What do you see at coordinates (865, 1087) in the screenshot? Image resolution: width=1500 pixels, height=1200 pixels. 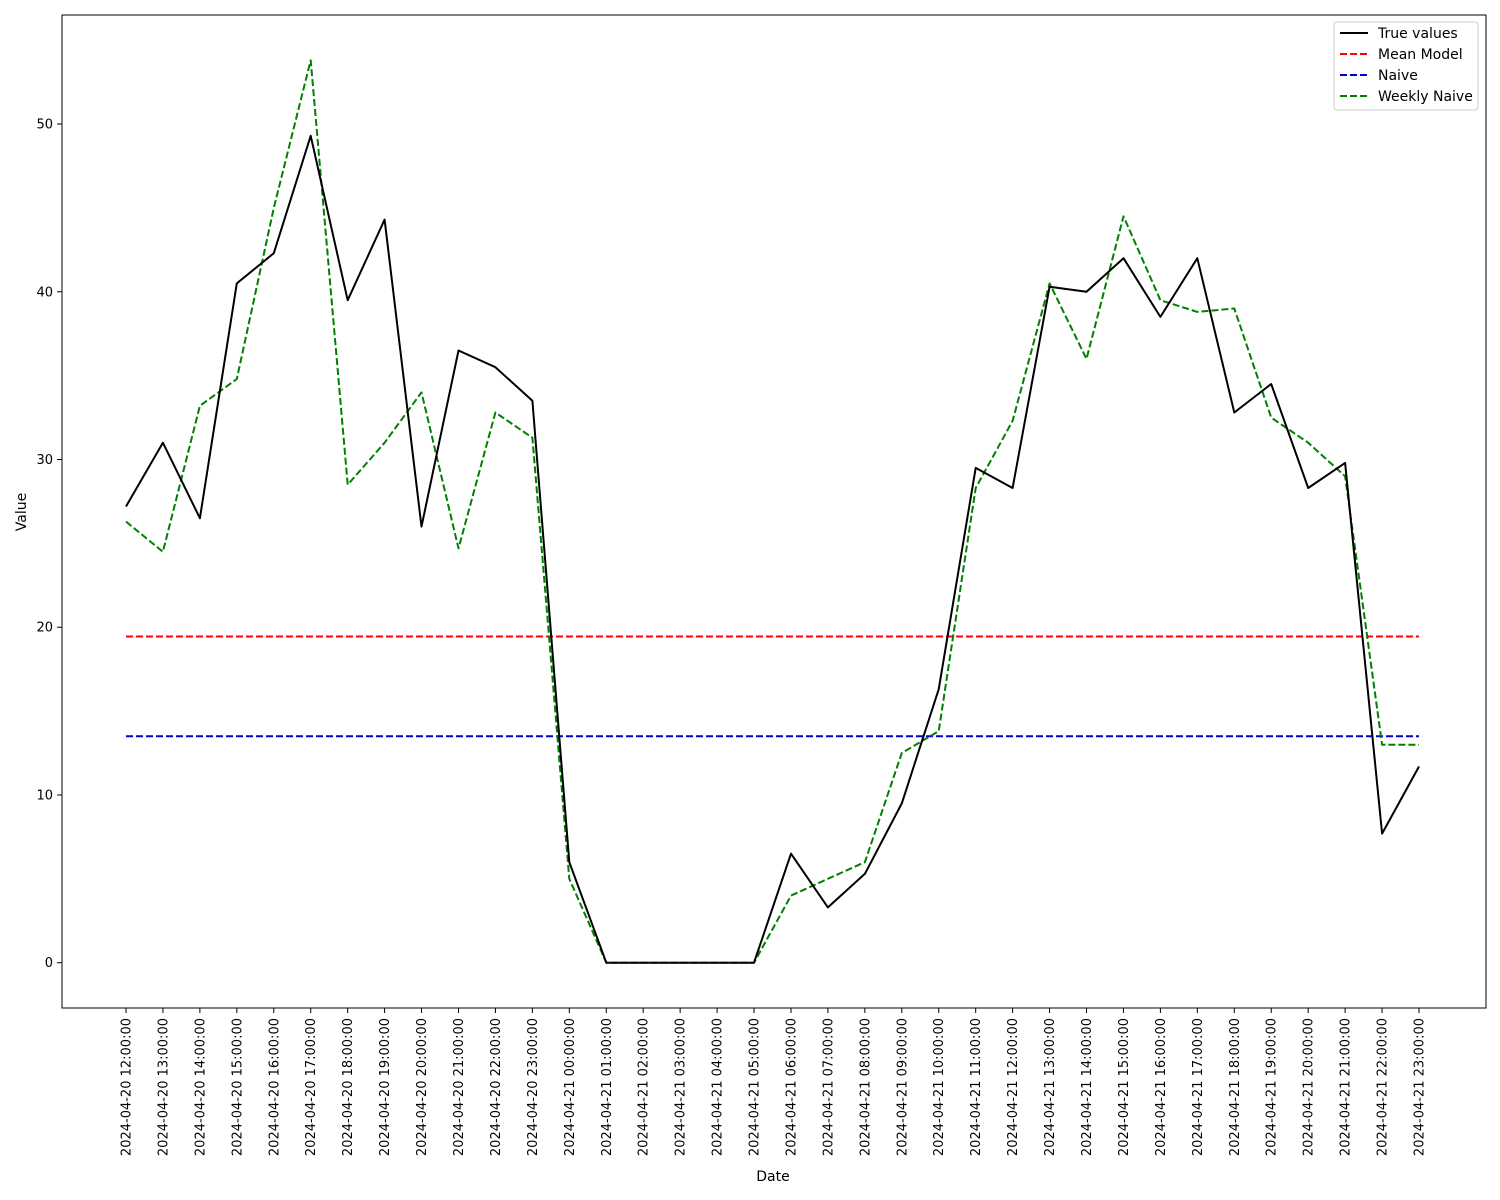 I see `x-tick-label: 2024-04-21 08:00:00` at bounding box center [865, 1087].